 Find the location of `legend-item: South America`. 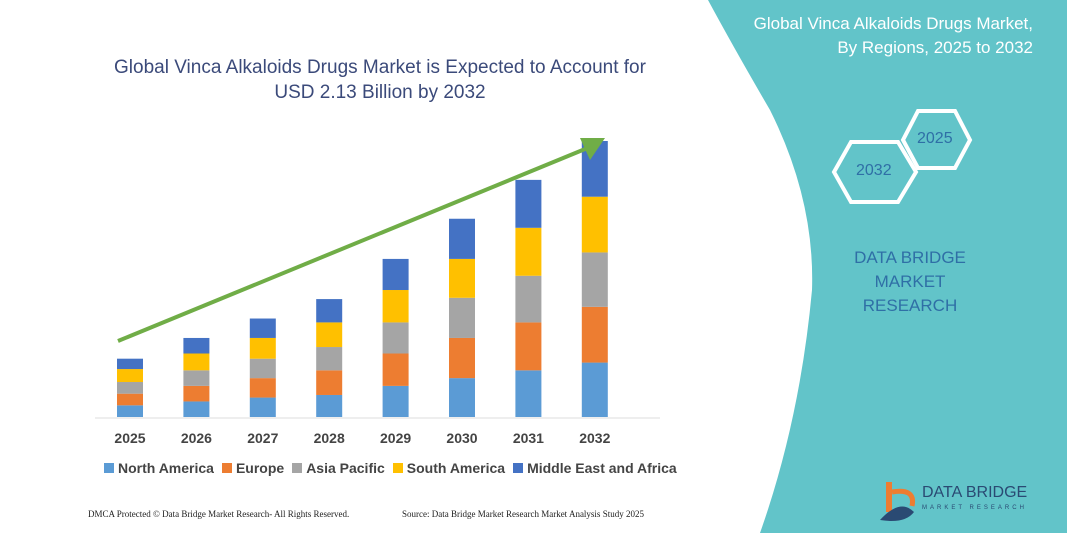

legend-item: South America is located at coordinates (449, 468).